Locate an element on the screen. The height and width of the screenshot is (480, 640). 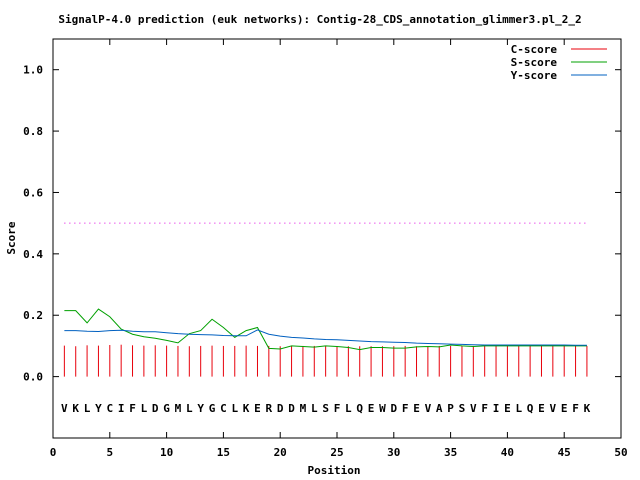
x-tick-label: 50 is located at coordinates (620, 452).